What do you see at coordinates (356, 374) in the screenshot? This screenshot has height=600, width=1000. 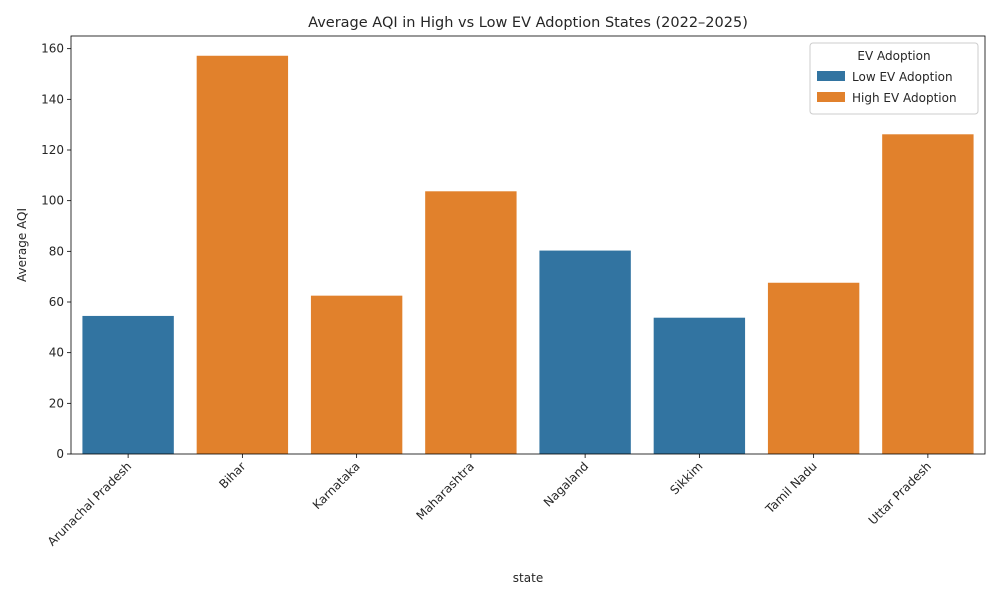 I see `bar-karnataka` at bounding box center [356, 374].